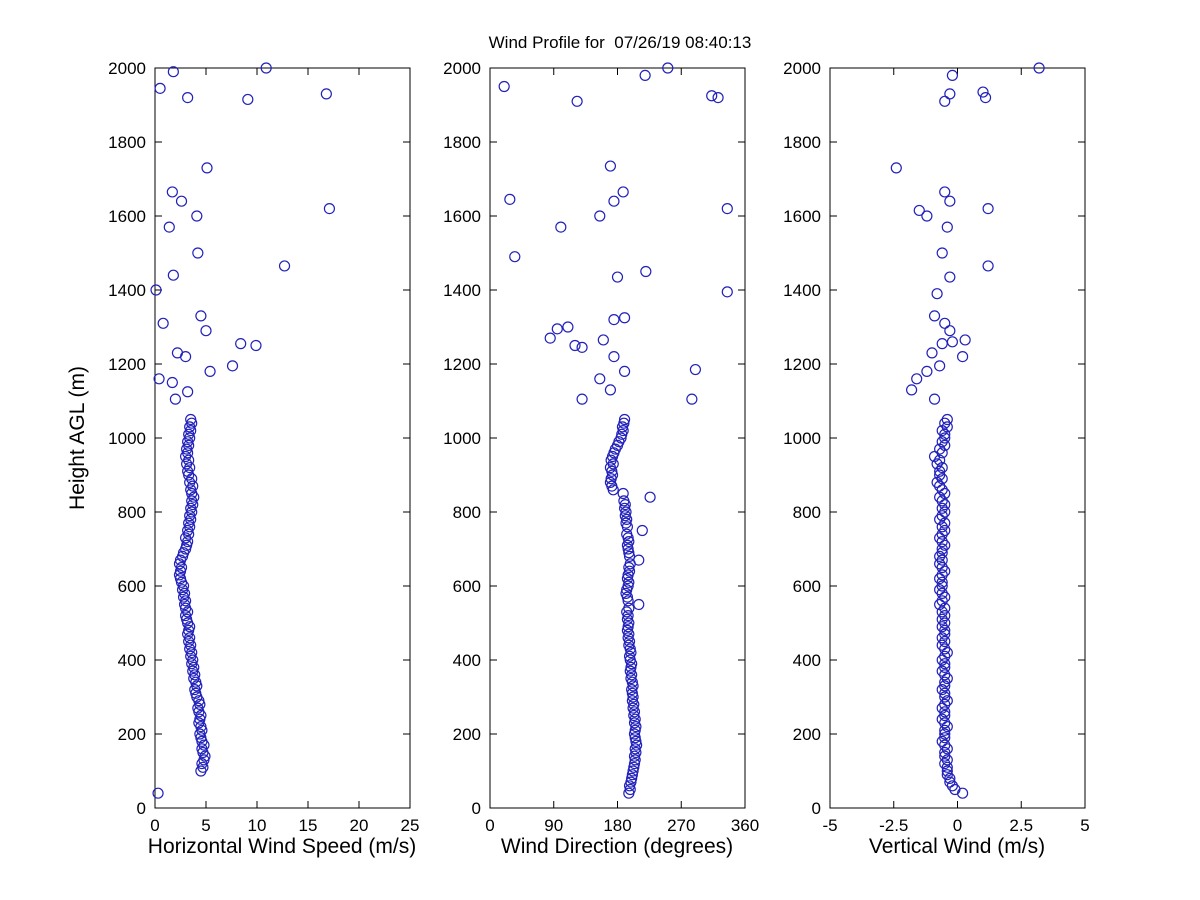  What do you see at coordinates (77, 438) in the screenshot?
I see `y-axis-label-height: Height AGL (m)` at bounding box center [77, 438].